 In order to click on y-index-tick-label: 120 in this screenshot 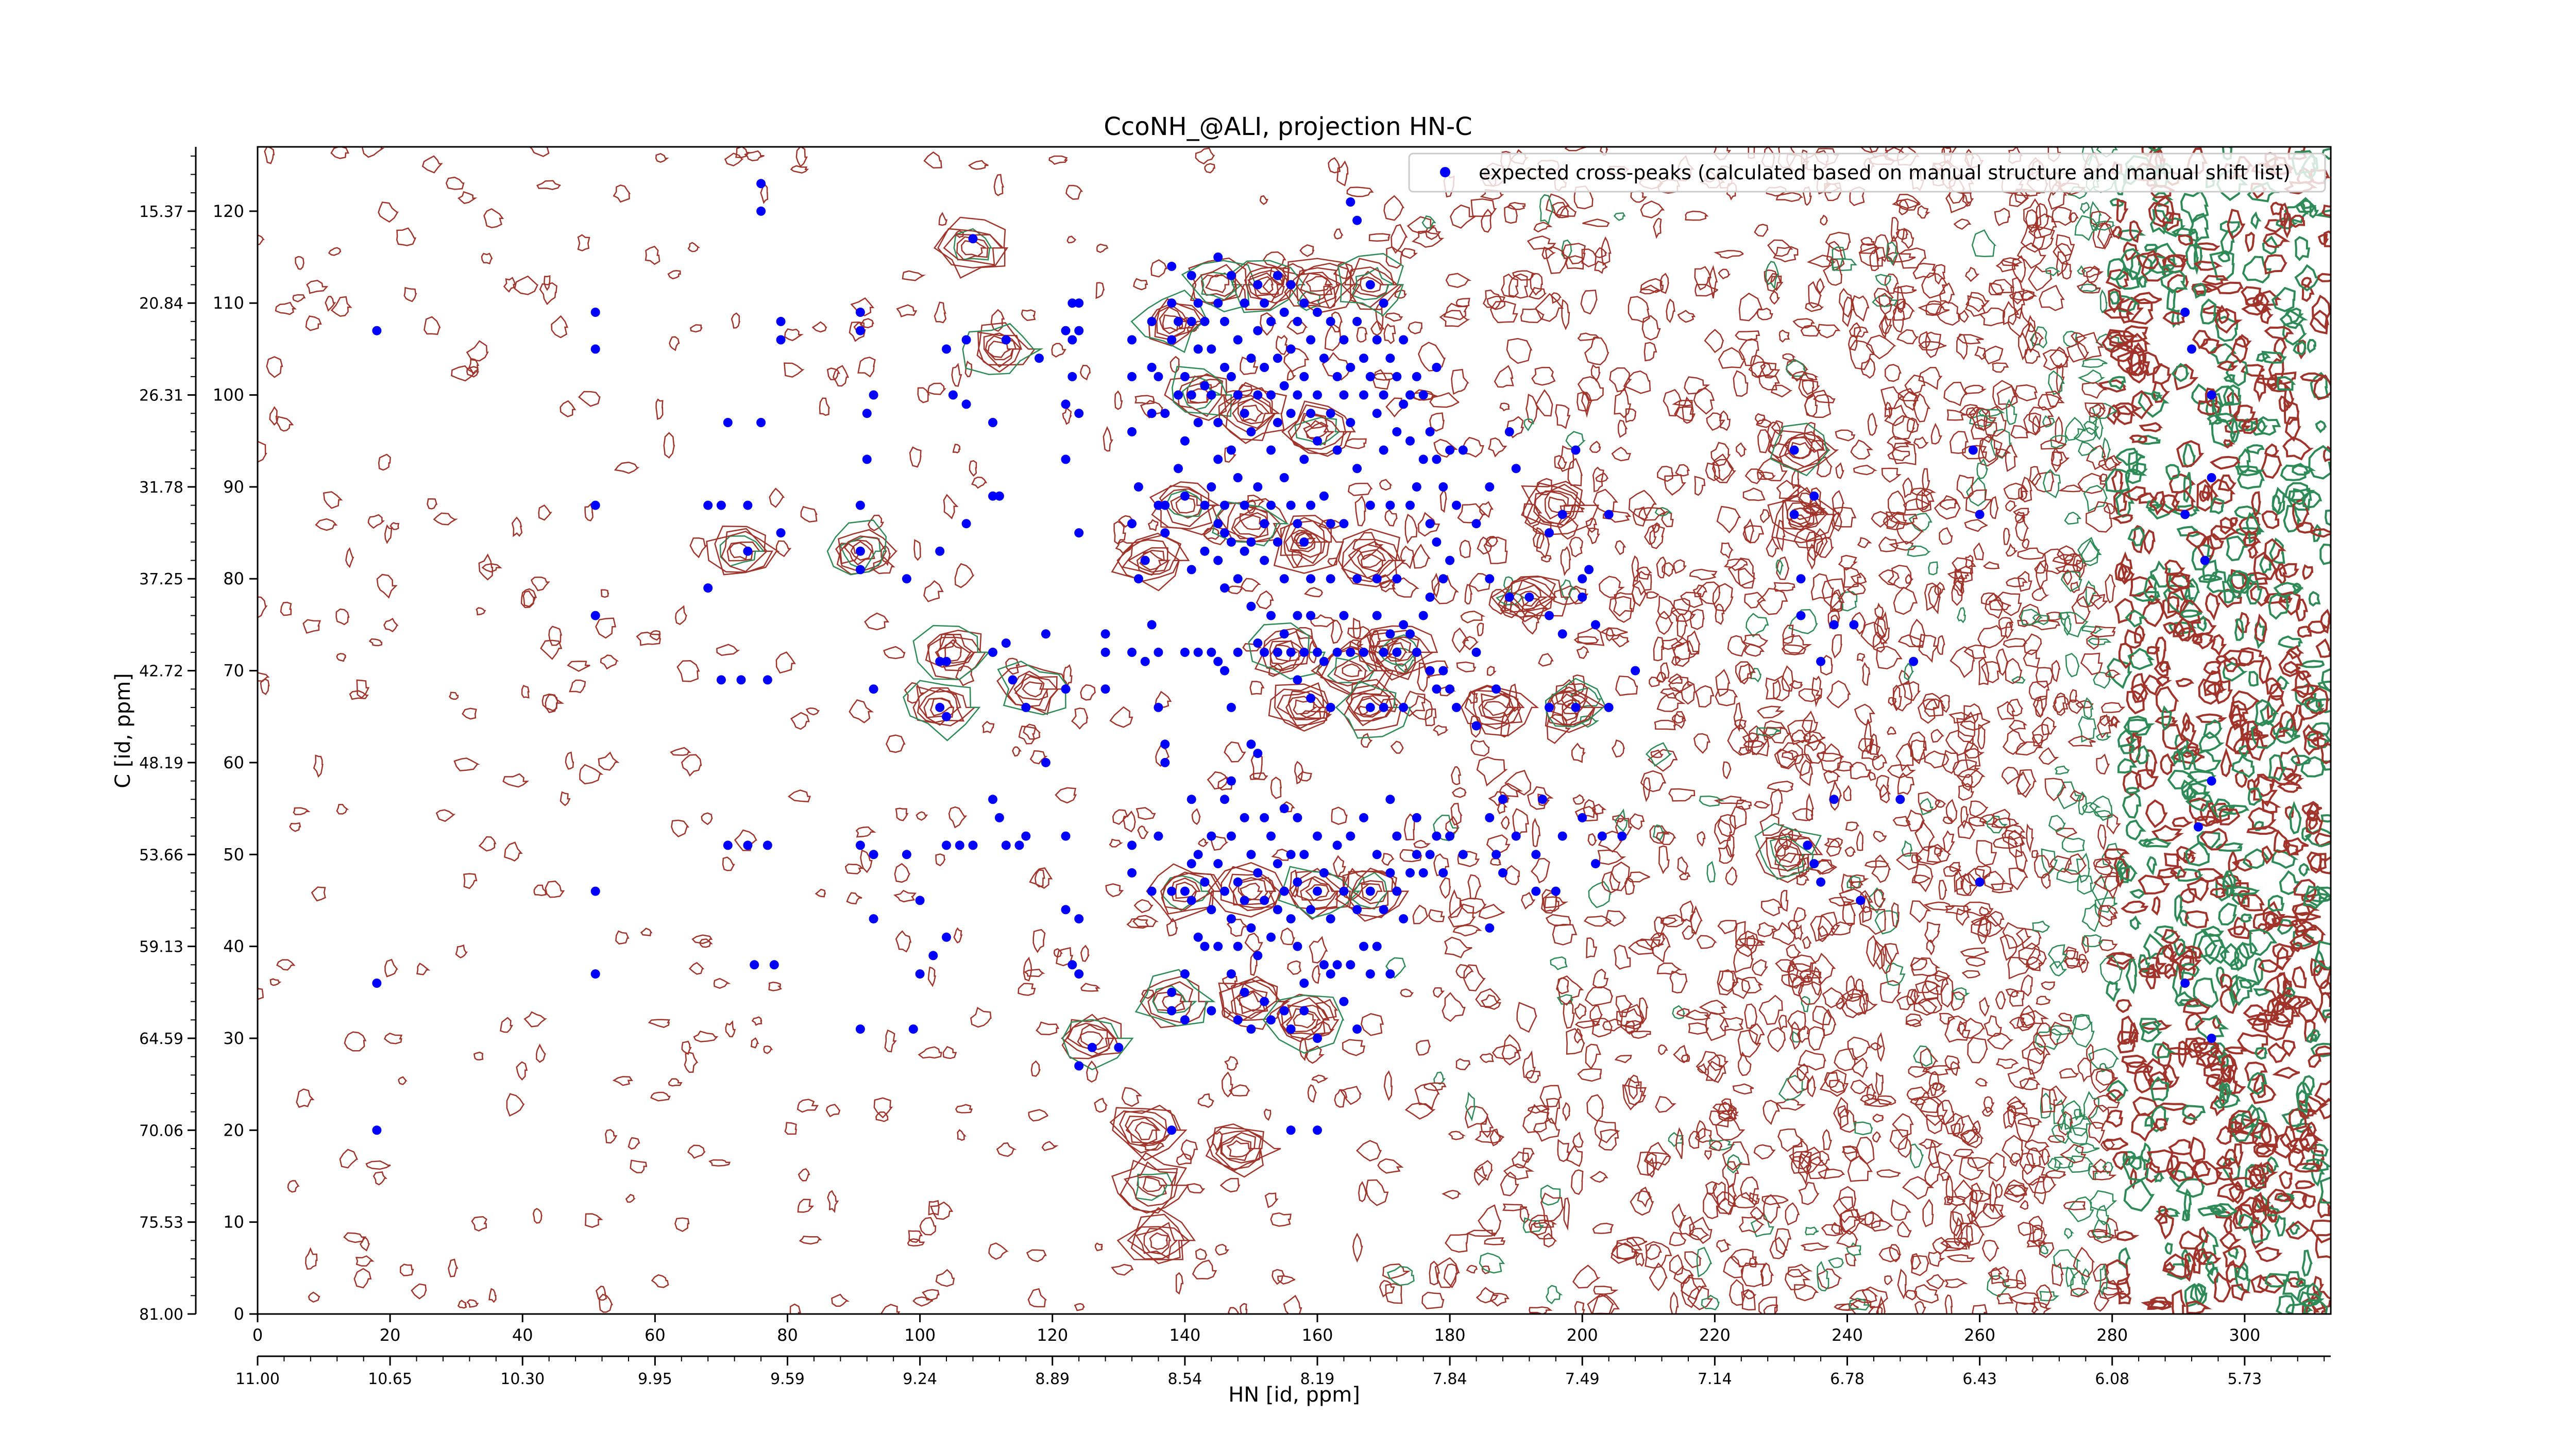, I will do `click(228, 211)`.